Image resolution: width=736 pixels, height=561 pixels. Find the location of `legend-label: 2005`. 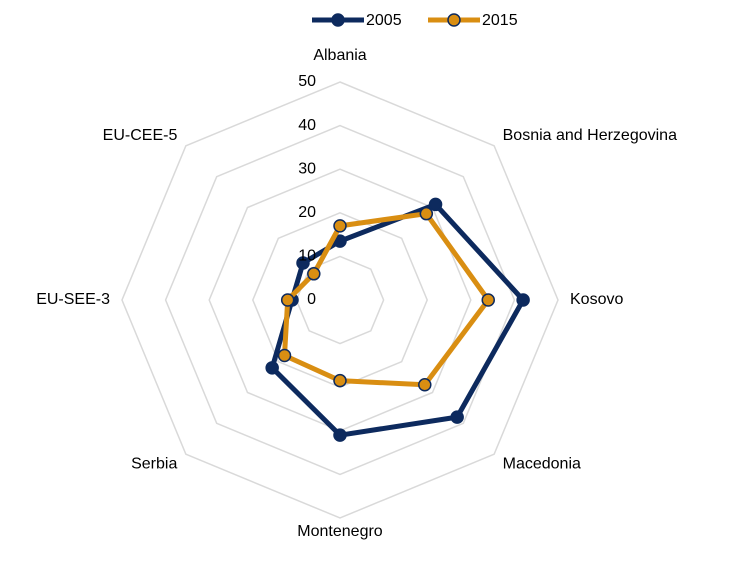

legend-label: 2005 is located at coordinates (384, 20).